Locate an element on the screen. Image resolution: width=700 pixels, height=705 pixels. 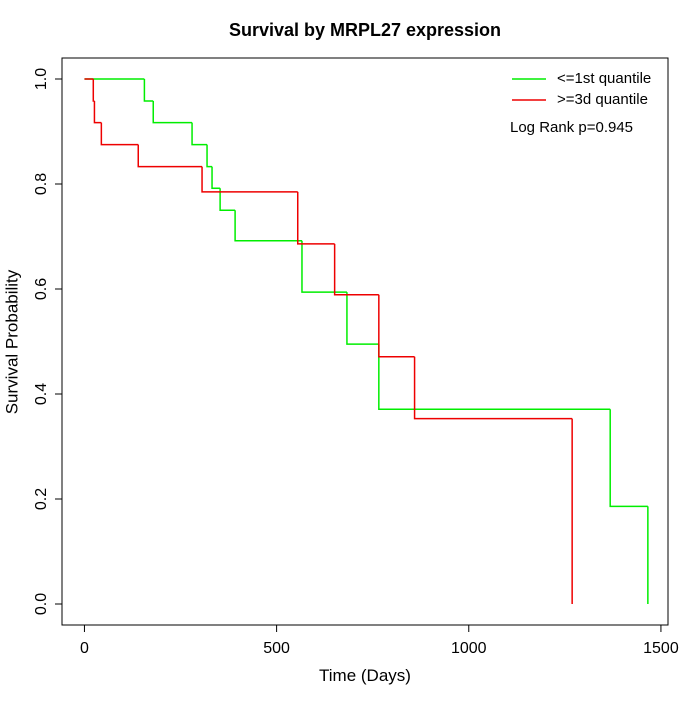
legend-label: <=1st quantile is located at coordinates (604, 78).